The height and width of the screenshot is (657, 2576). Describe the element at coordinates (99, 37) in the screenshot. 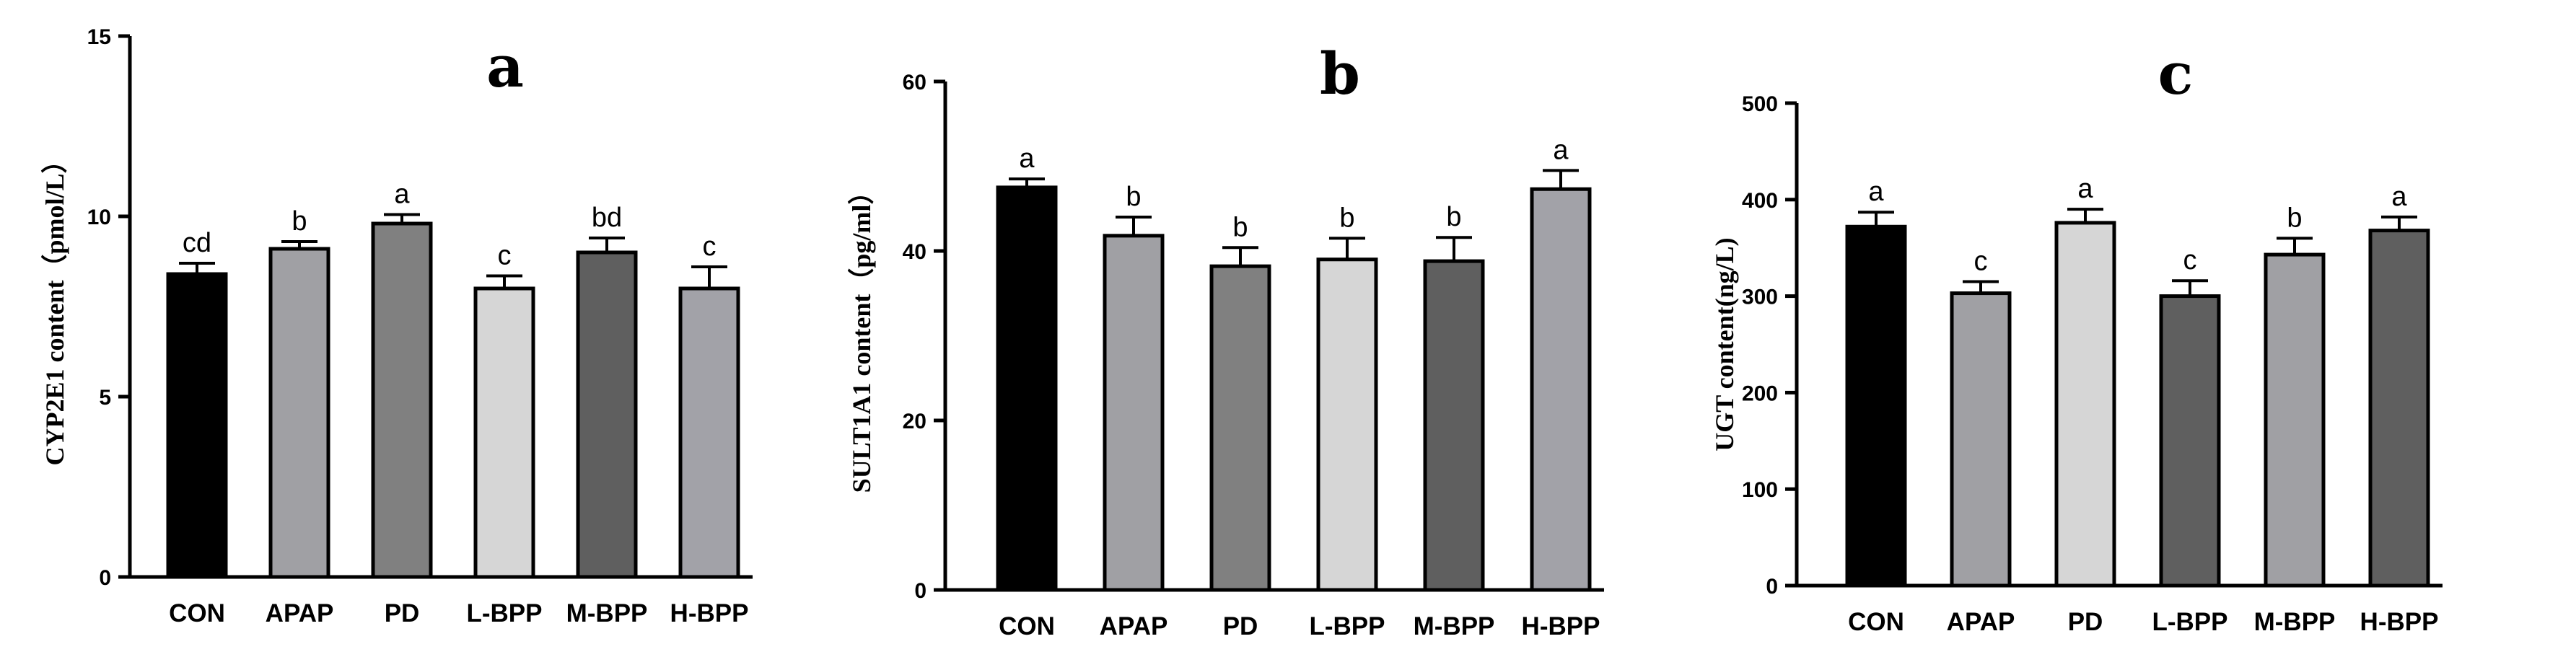

I see `y-tick-label: 15` at that location.